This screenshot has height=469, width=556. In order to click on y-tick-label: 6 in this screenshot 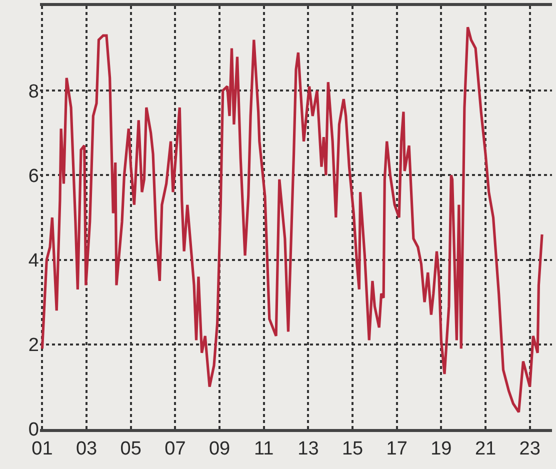, I will do `click(33, 176)`.